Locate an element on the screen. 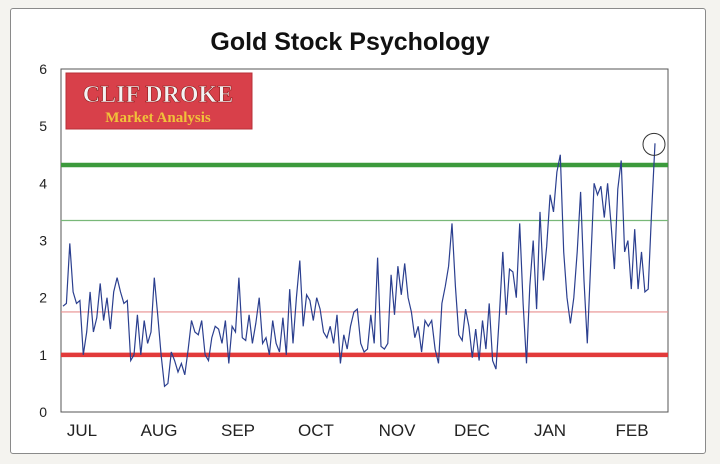  logo-background is located at coordinates (159, 101).